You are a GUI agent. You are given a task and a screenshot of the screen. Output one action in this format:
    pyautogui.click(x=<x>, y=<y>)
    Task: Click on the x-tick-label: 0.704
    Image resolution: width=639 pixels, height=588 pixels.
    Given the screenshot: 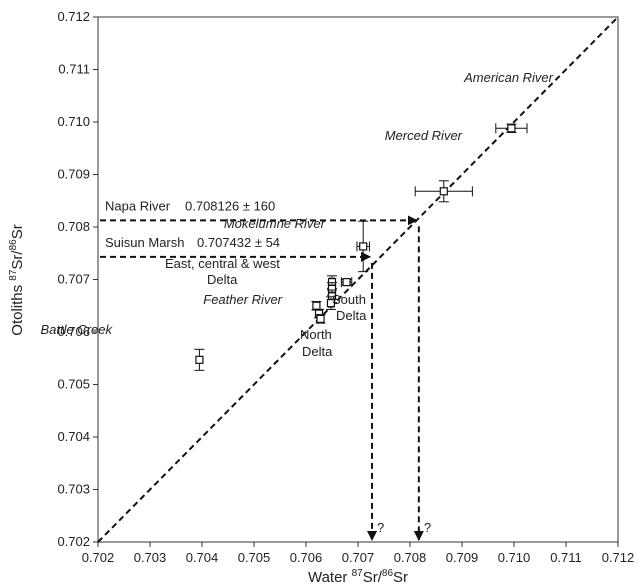 What is the action you would take?
    pyautogui.click(x=202, y=557)
    